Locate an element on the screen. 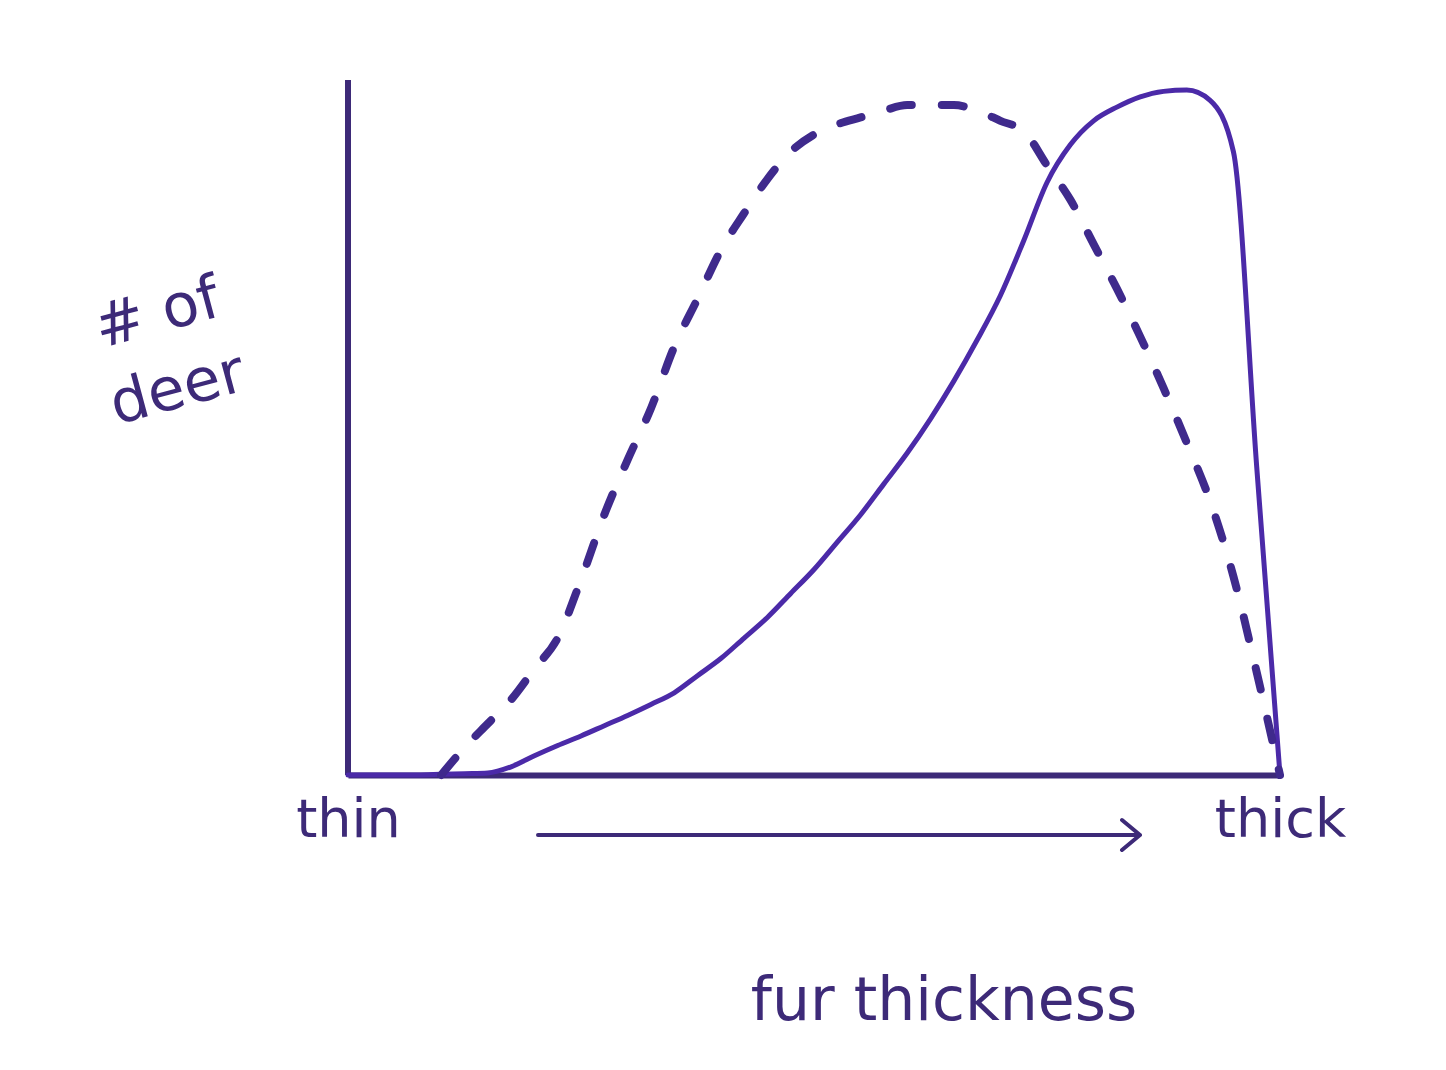 The image size is (1446, 1070). x-tick-label: thin is located at coordinates (348, 819).